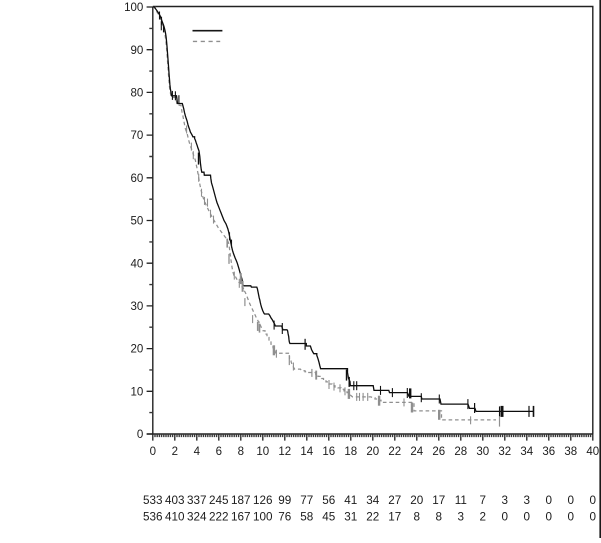  What do you see at coordinates (137, 51) in the screenshot?
I see `svg-text: 90` at bounding box center [137, 51].